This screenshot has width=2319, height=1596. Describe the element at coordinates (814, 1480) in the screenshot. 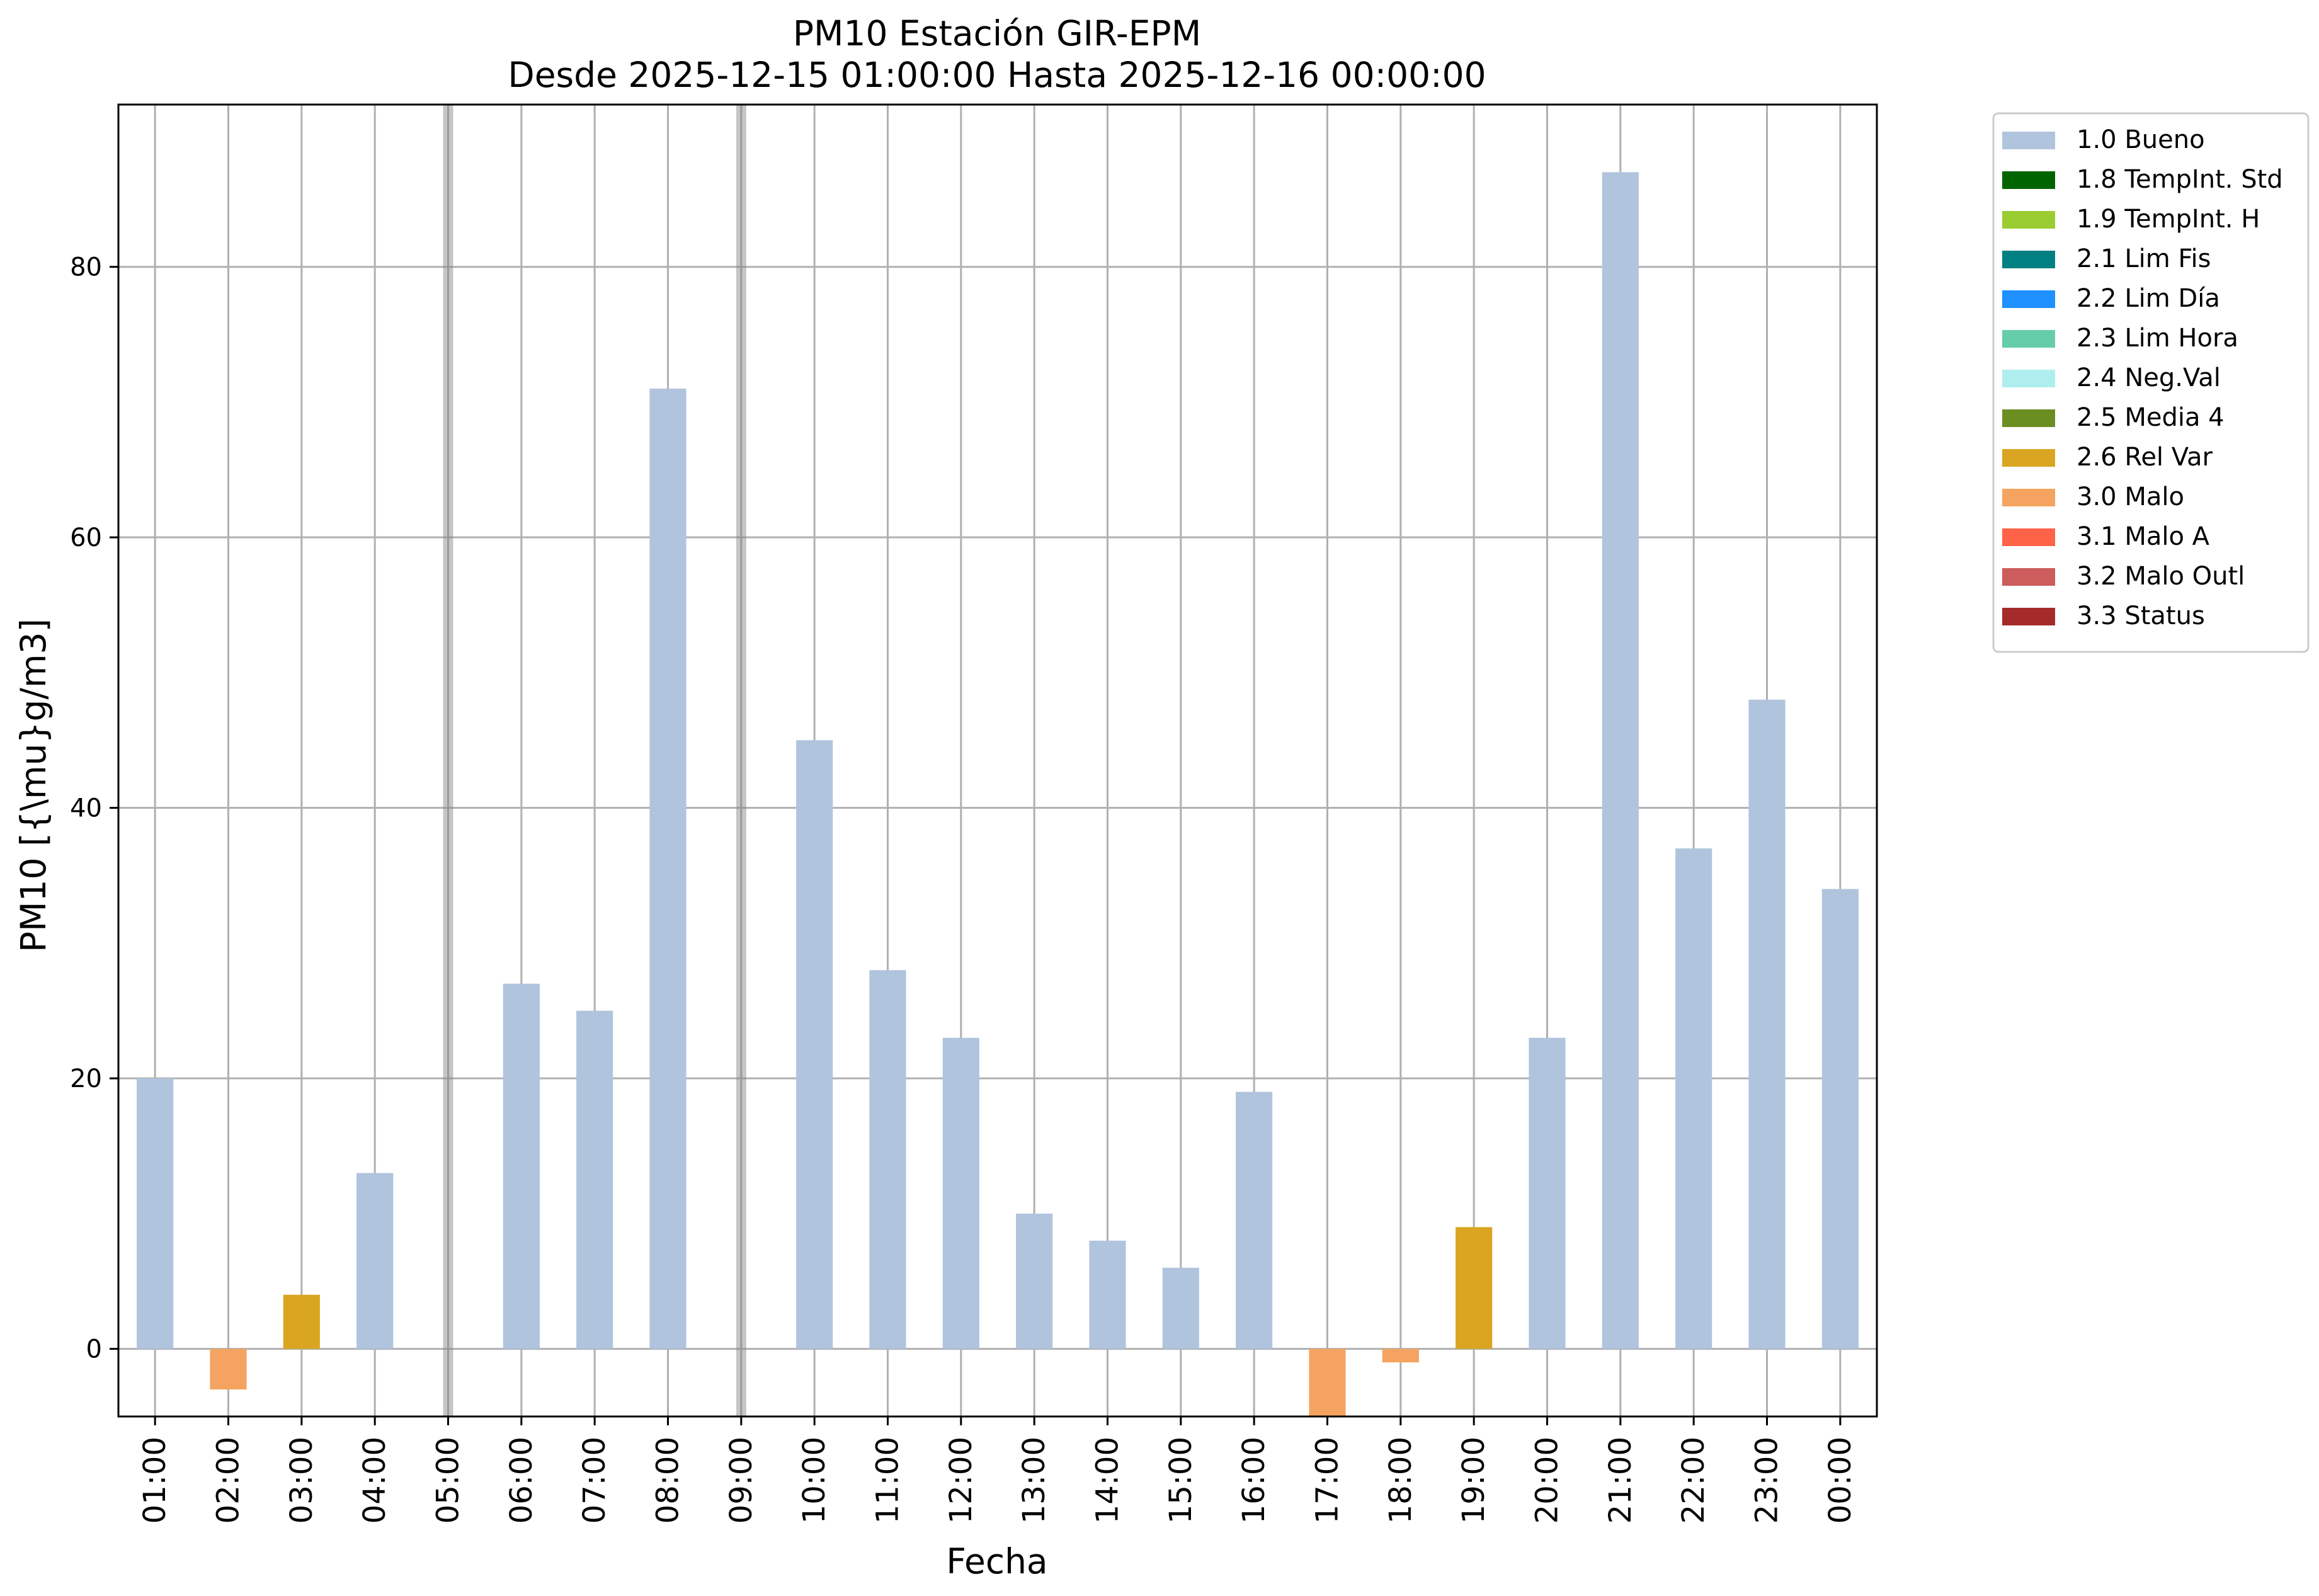

I see `x-tick-label: 10:00` at that location.